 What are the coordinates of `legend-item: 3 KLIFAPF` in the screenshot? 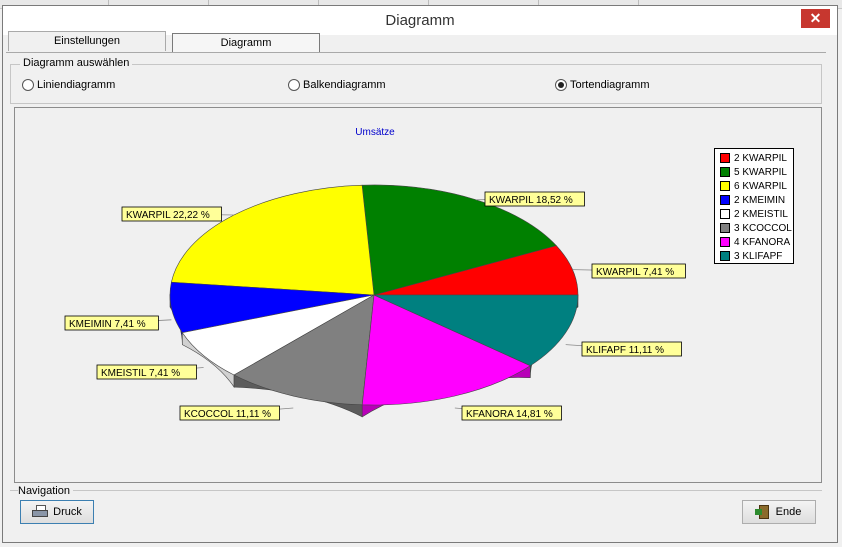 It's located at (751, 256).